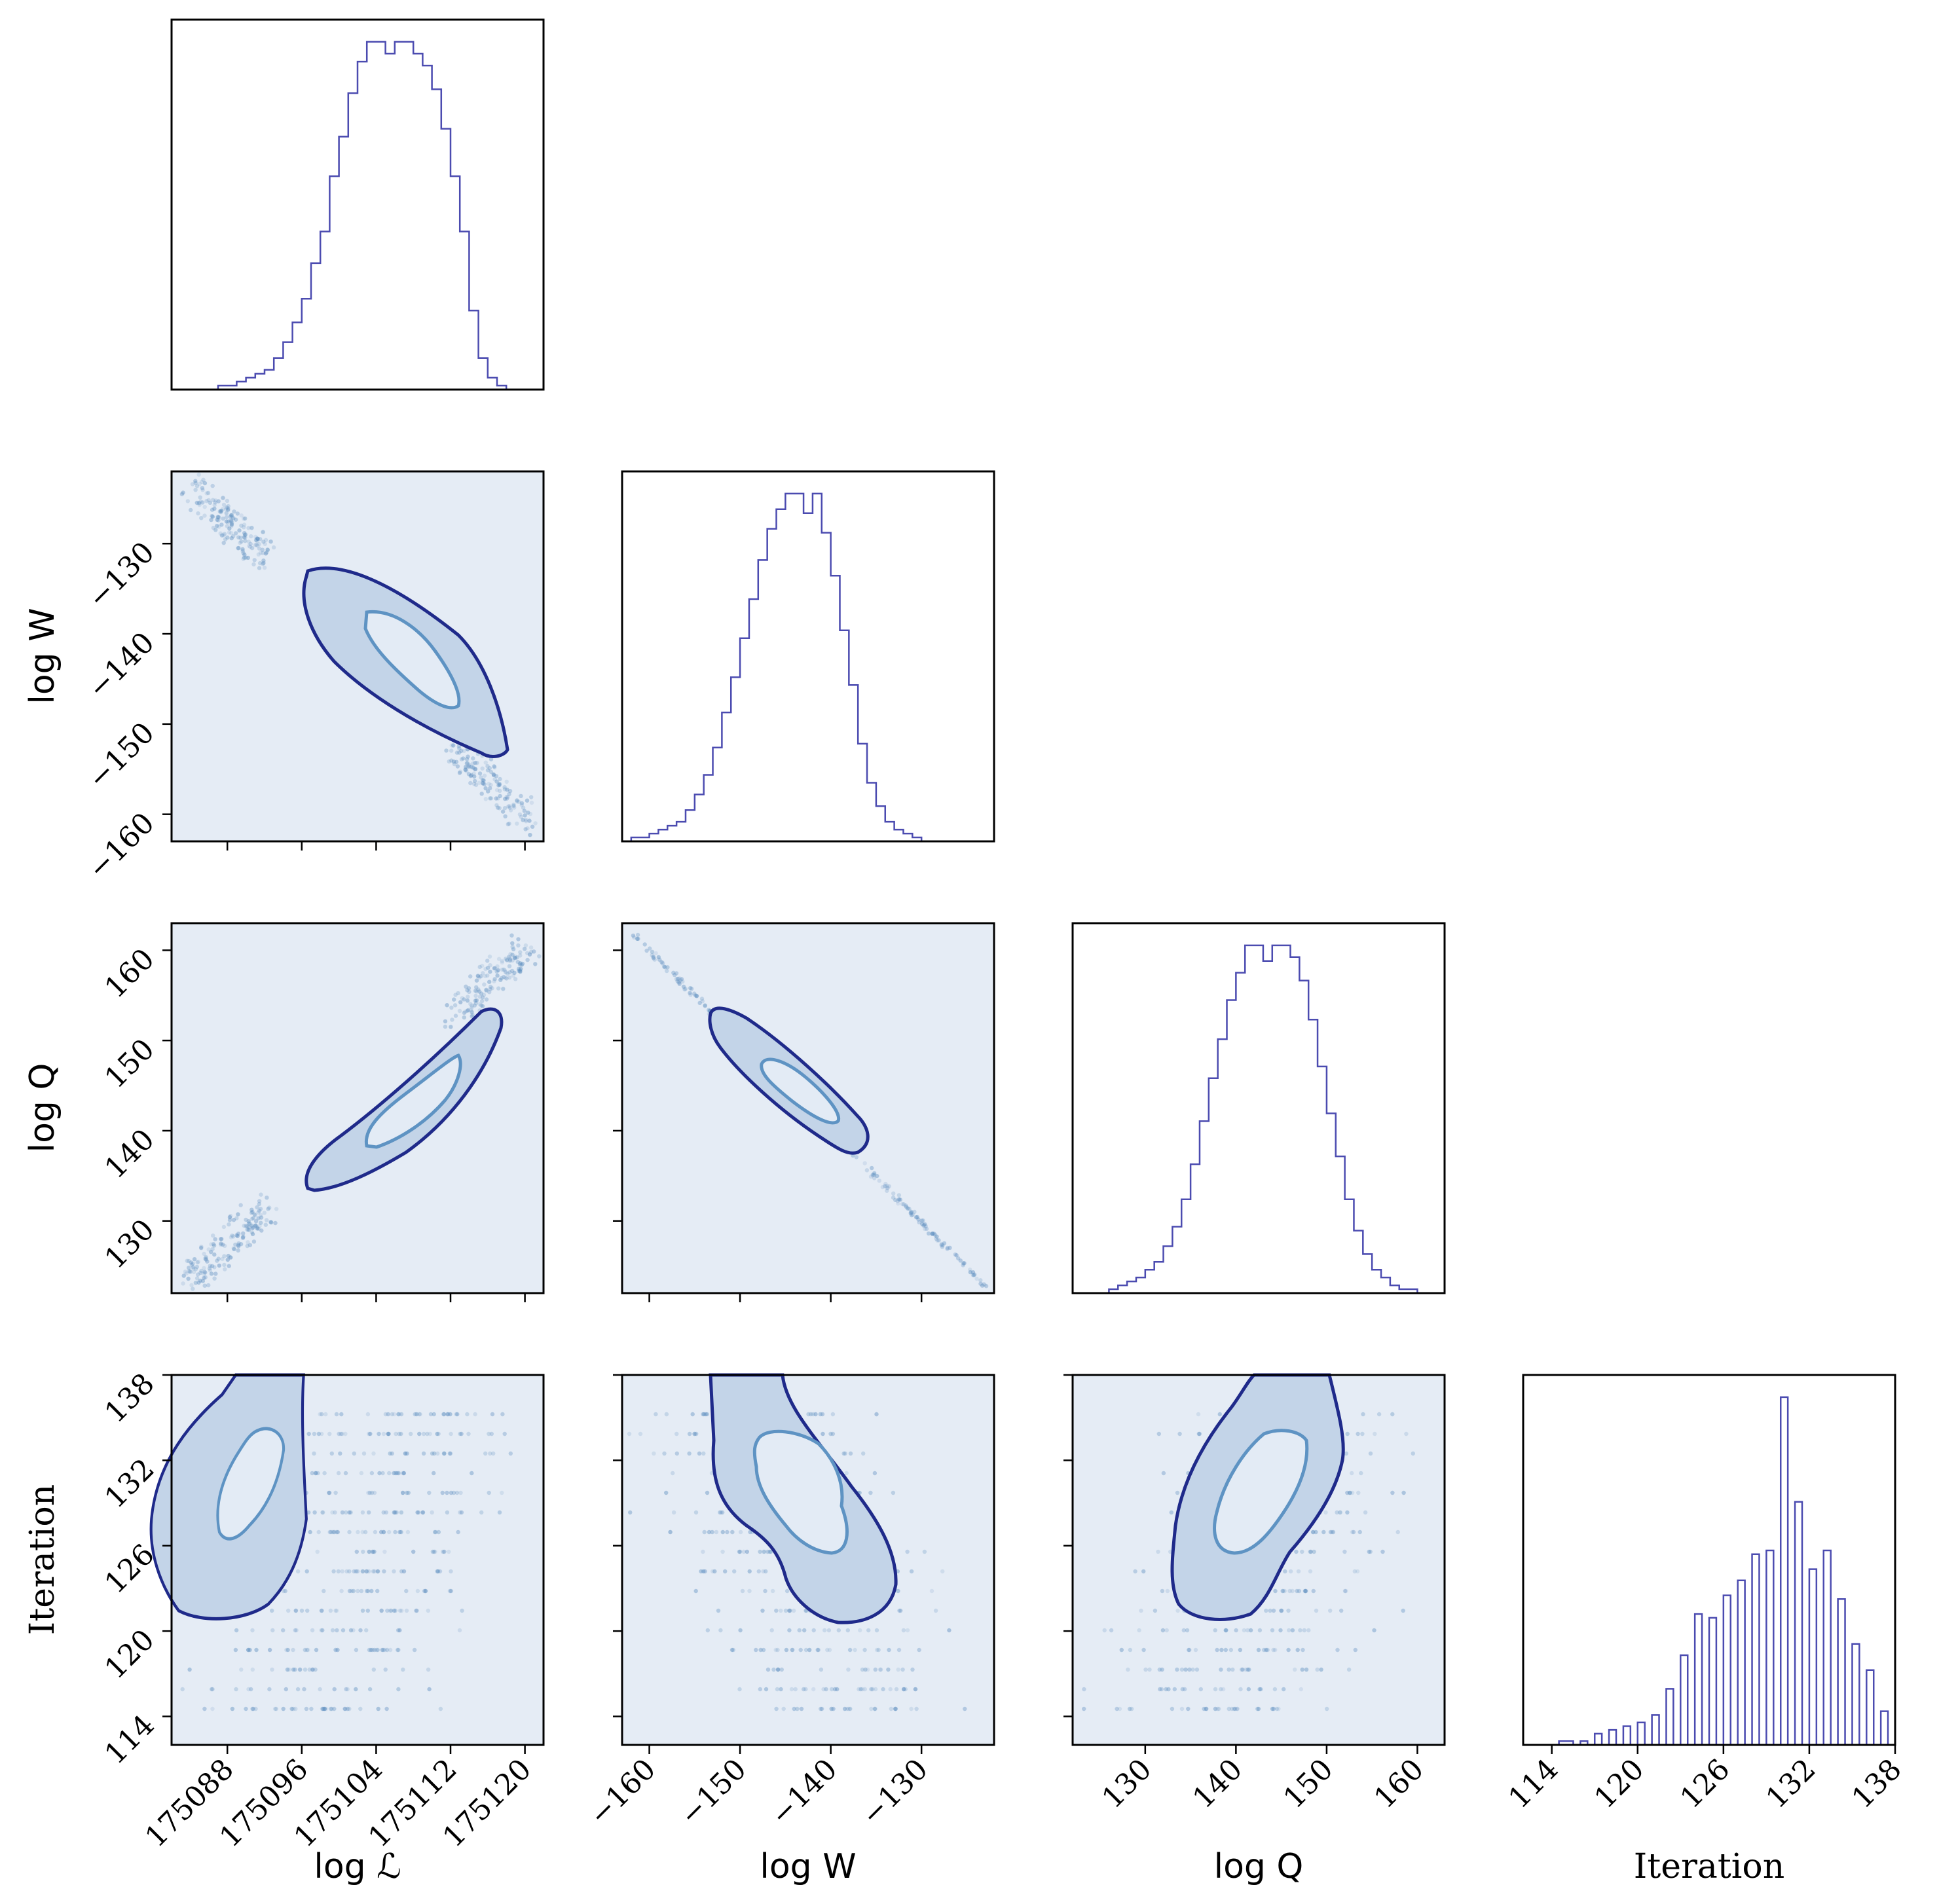 This screenshot has width=1939, height=1904. I want to click on x-tick-label: 130, so click(1127, 1784).